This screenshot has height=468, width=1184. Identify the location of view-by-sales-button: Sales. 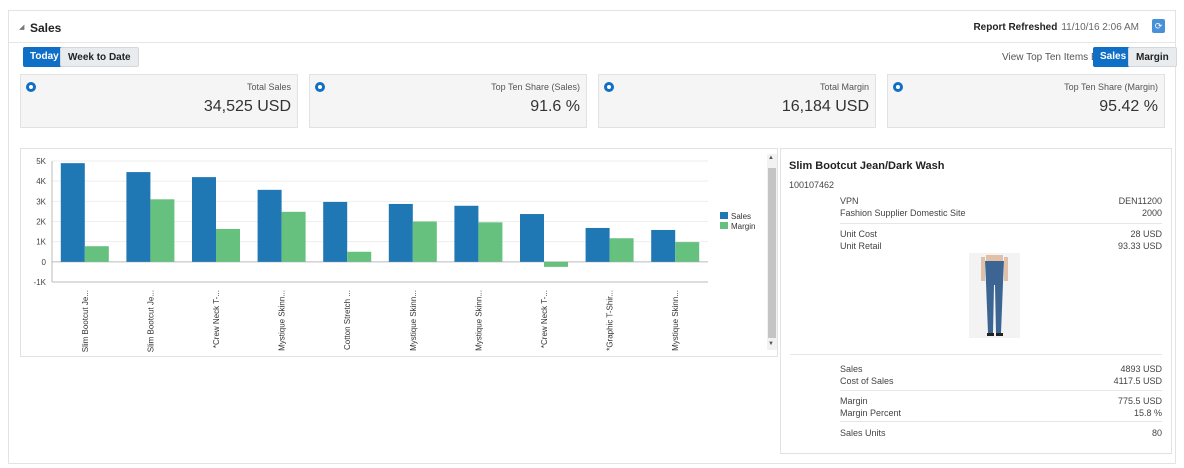
(1113, 57).